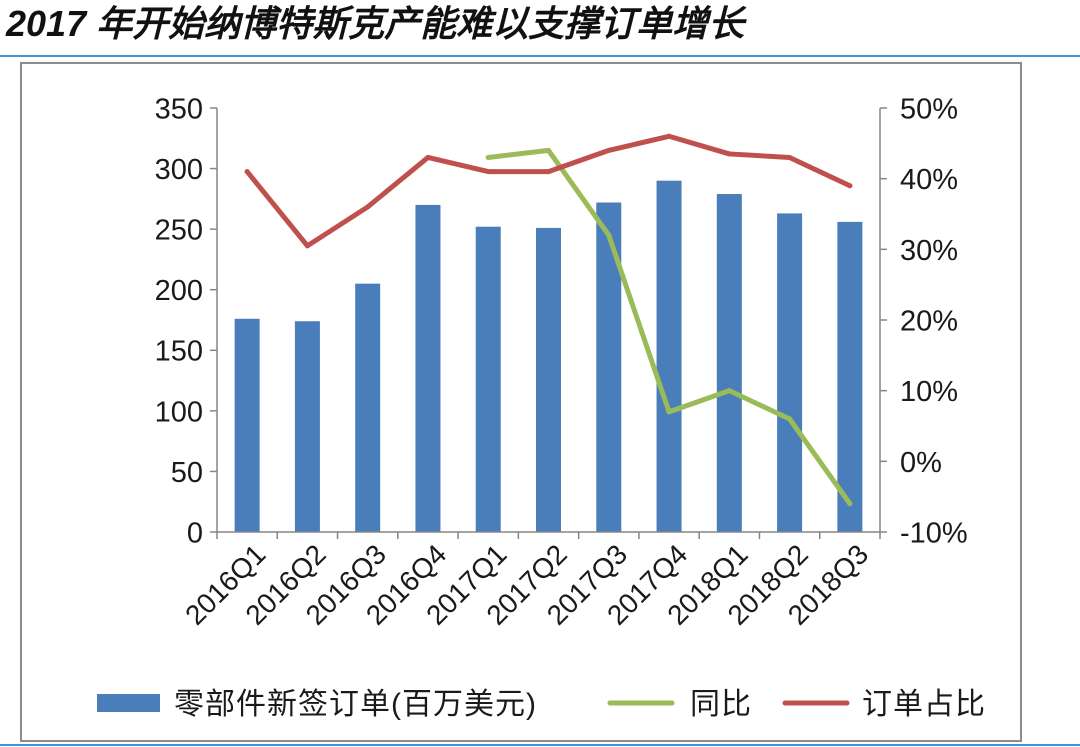  Describe the element at coordinates (355, 704) in the screenshot. I see `legend-label-new-orders: 零部件新签订单(百万美元)` at that location.